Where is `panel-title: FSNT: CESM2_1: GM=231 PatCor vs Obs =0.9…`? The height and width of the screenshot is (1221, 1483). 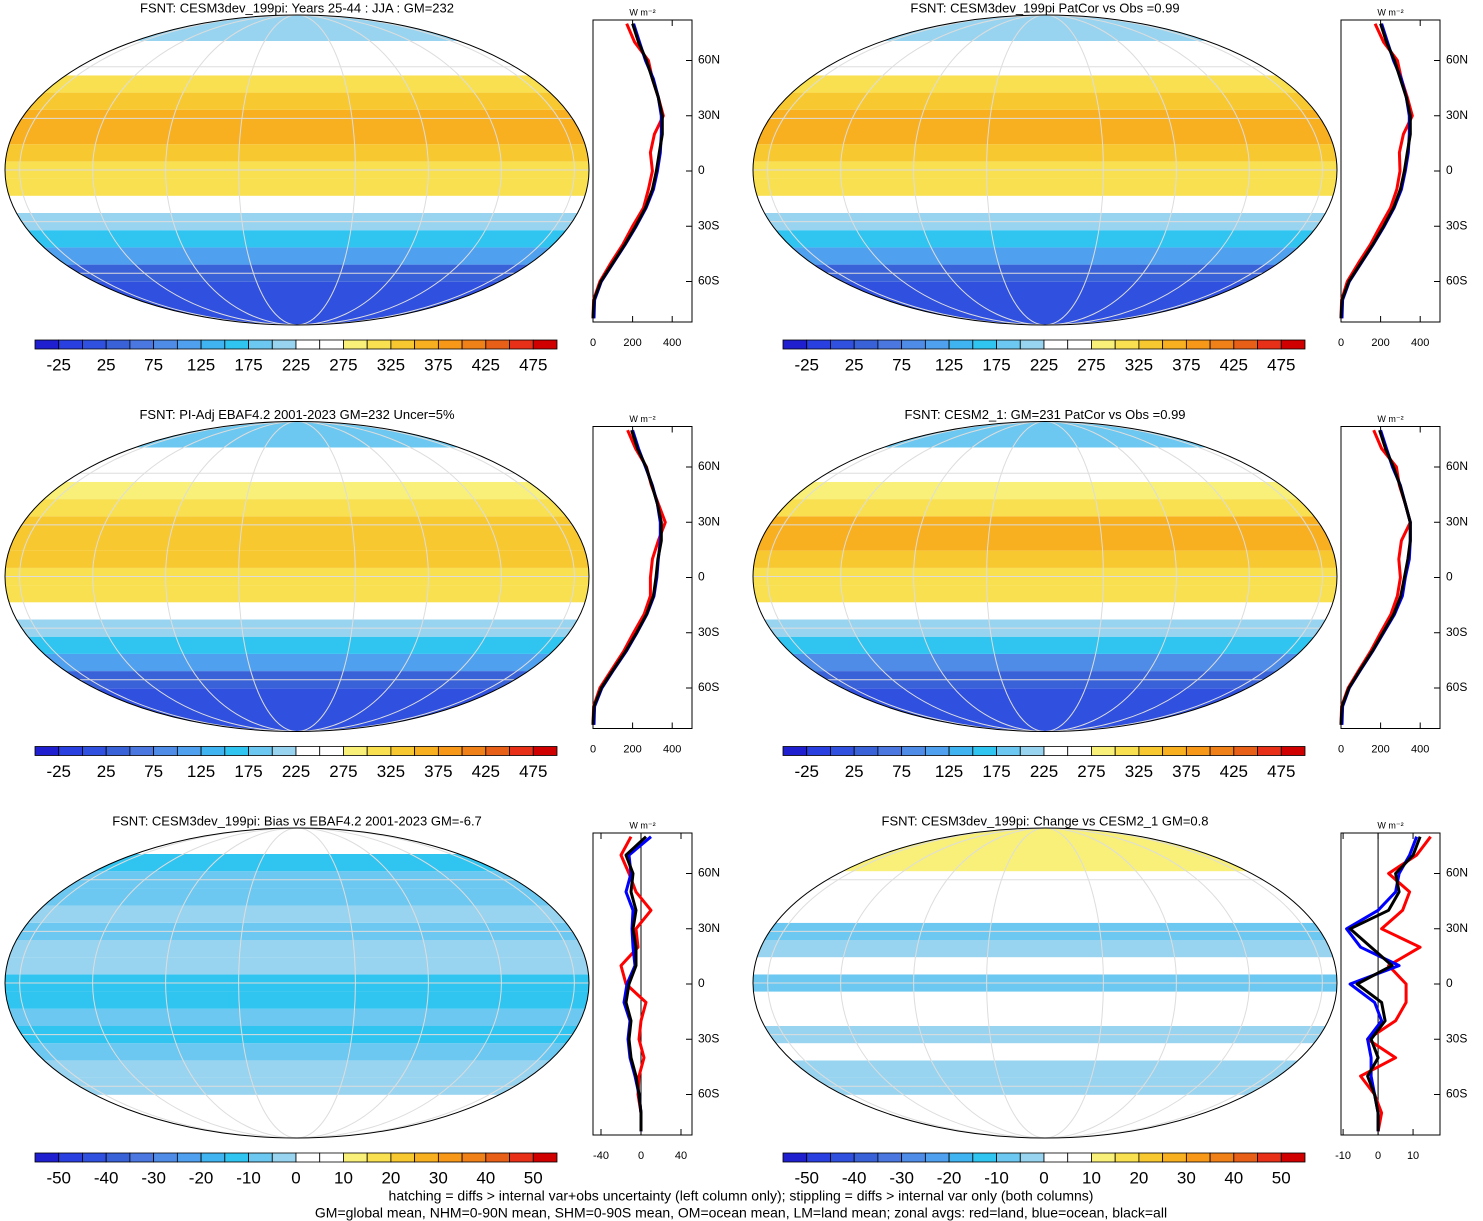
panel-title: FSNT: CESM2_1: GM=231 PatCor vs Obs =0.9… is located at coordinates (1044, 414).